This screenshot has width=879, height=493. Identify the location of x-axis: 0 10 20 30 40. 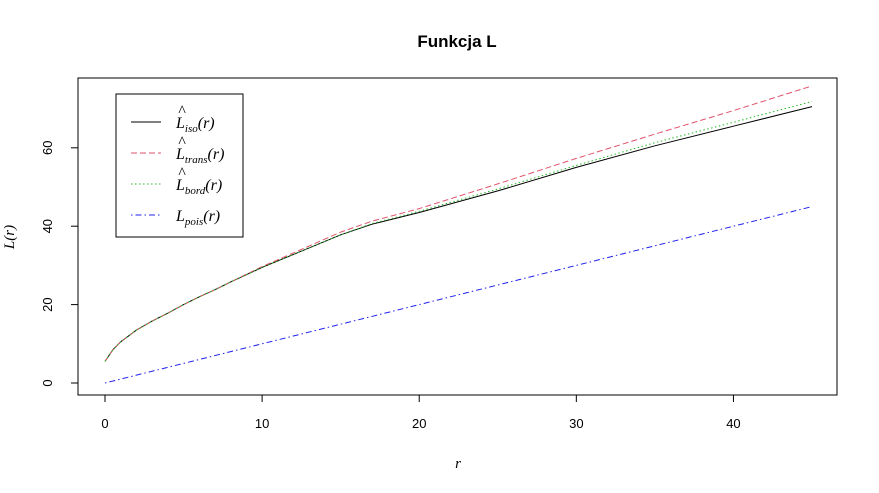
(421, 412).